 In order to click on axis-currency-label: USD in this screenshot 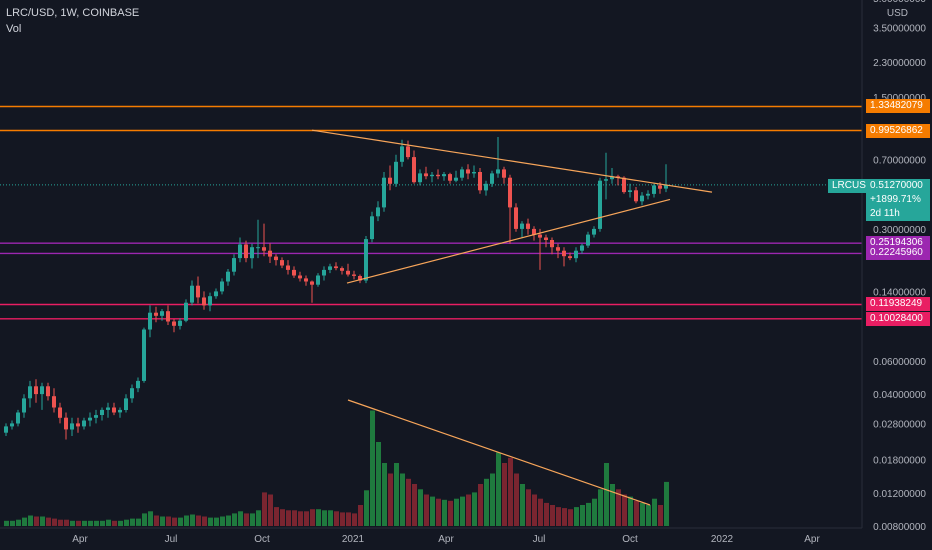, I will do `click(898, 14)`.